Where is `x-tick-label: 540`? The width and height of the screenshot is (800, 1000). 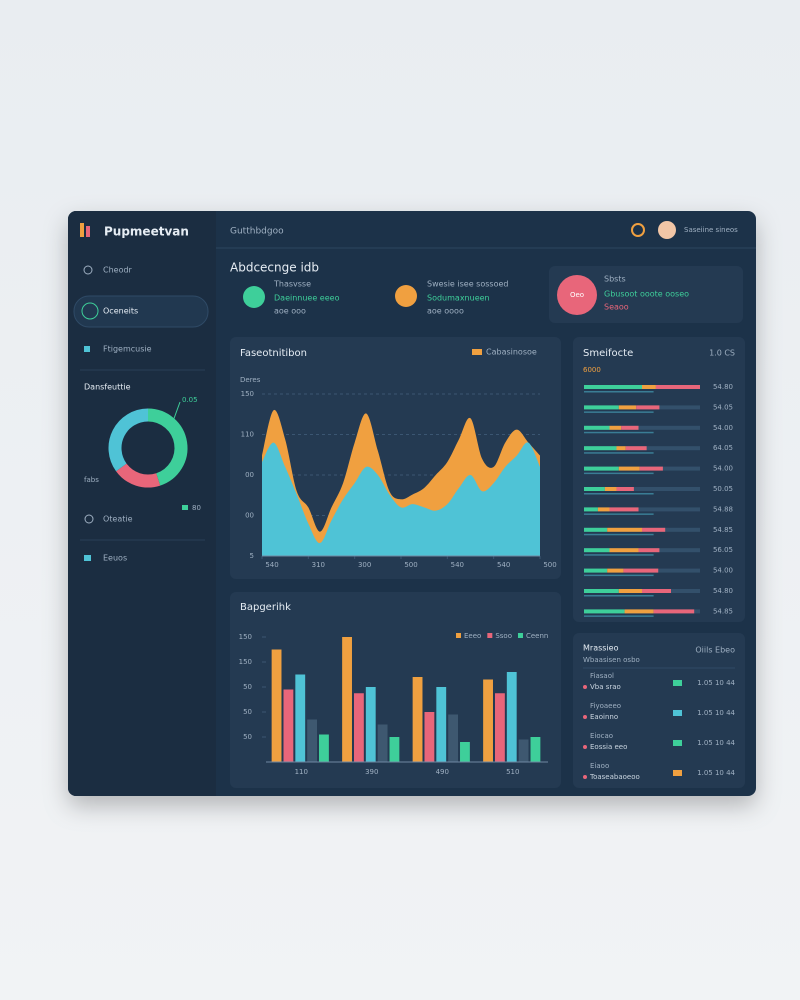 x-tick-label: 540 is located at coordinates (271, 565).